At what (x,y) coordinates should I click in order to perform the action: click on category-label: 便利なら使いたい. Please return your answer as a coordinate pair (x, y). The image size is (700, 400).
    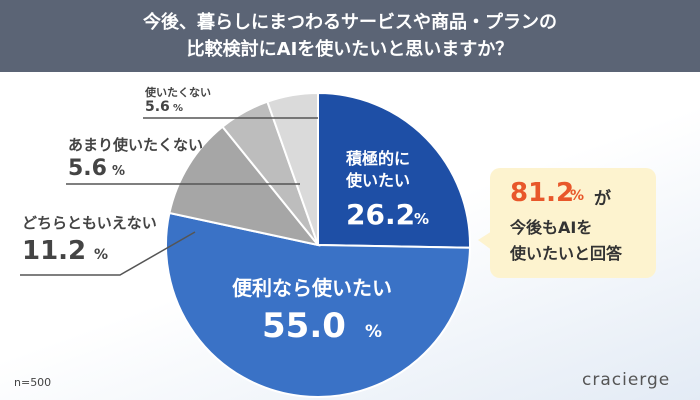
    Looking at the image, I should click on (312, 288).